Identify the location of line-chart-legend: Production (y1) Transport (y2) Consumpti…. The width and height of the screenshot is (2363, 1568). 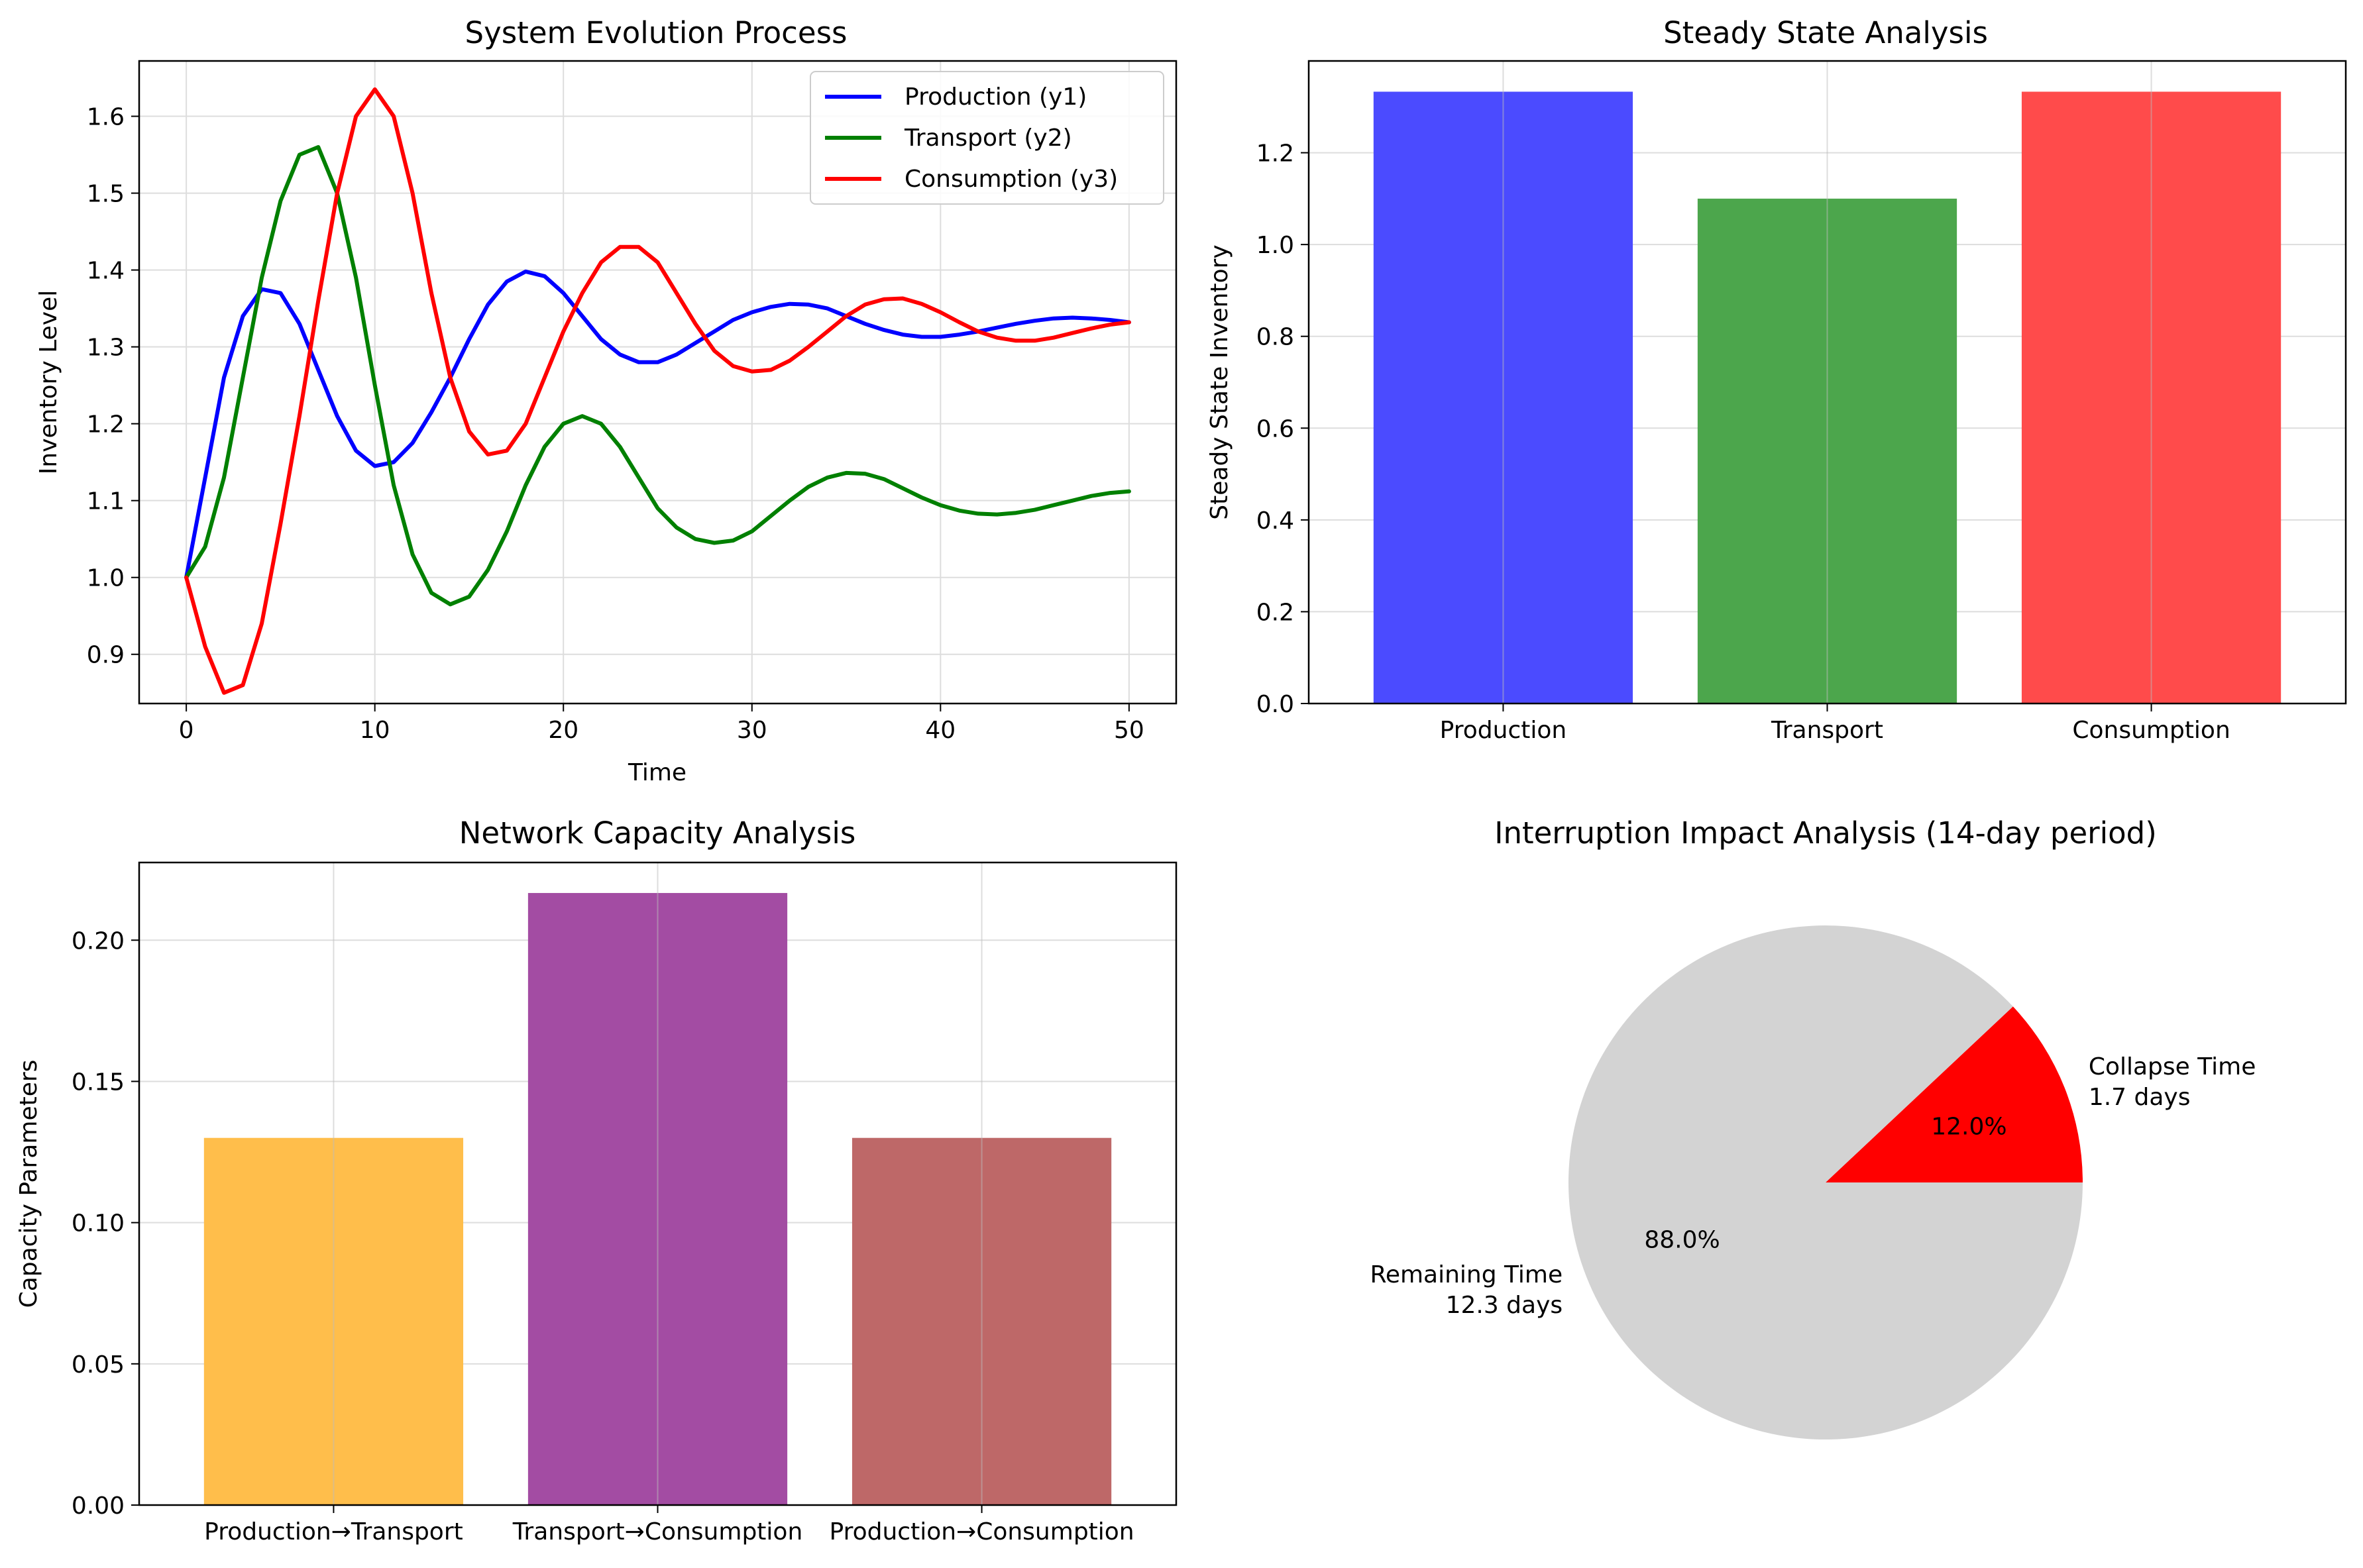
(987, 138).